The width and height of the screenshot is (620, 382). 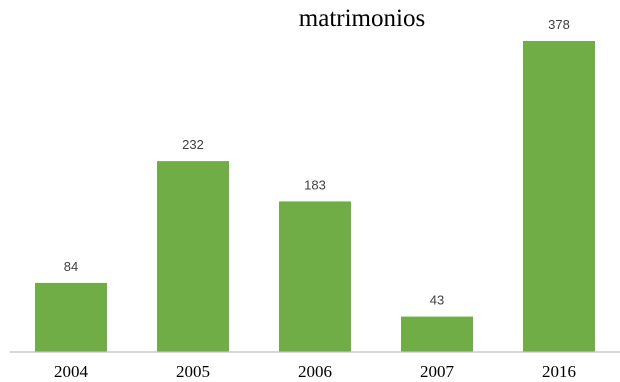 I want to click on x-tick-label-2004: 2004, so click(x=71, y=371).